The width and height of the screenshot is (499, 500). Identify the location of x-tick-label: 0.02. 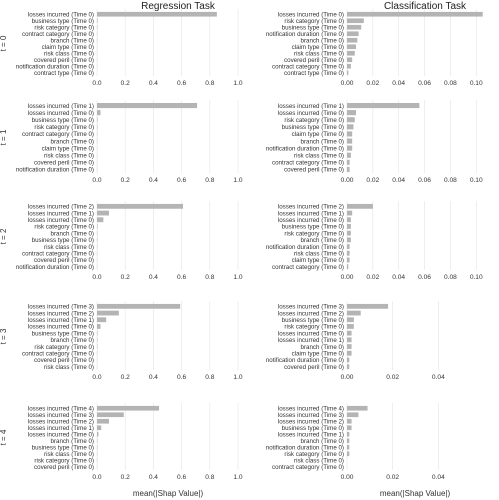
(392, 477).